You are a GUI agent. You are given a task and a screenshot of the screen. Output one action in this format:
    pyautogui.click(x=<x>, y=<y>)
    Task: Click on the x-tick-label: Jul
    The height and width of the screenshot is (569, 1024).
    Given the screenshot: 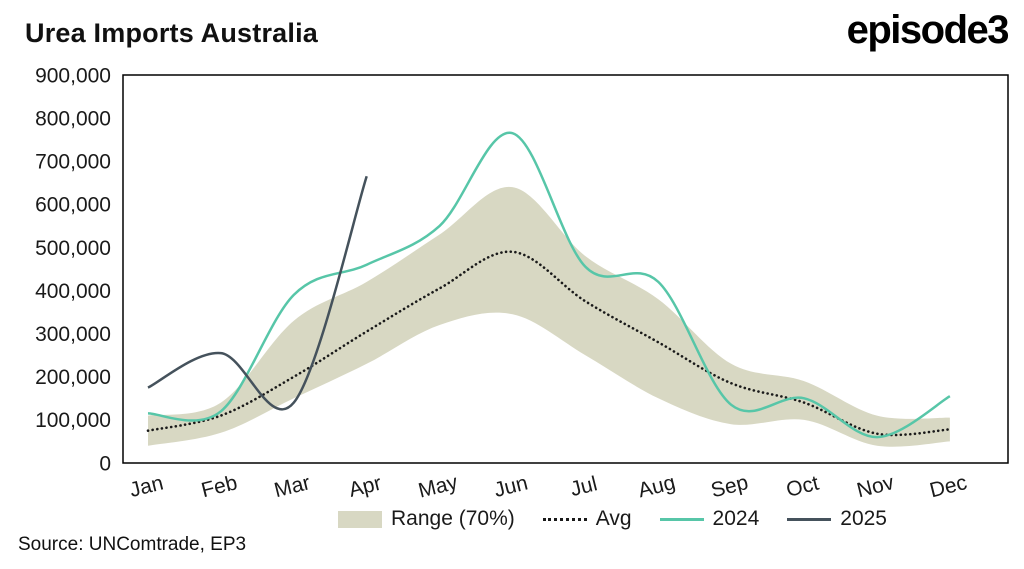 What is the action you would take?
    pyautogui.click(x=584, y=486)
    